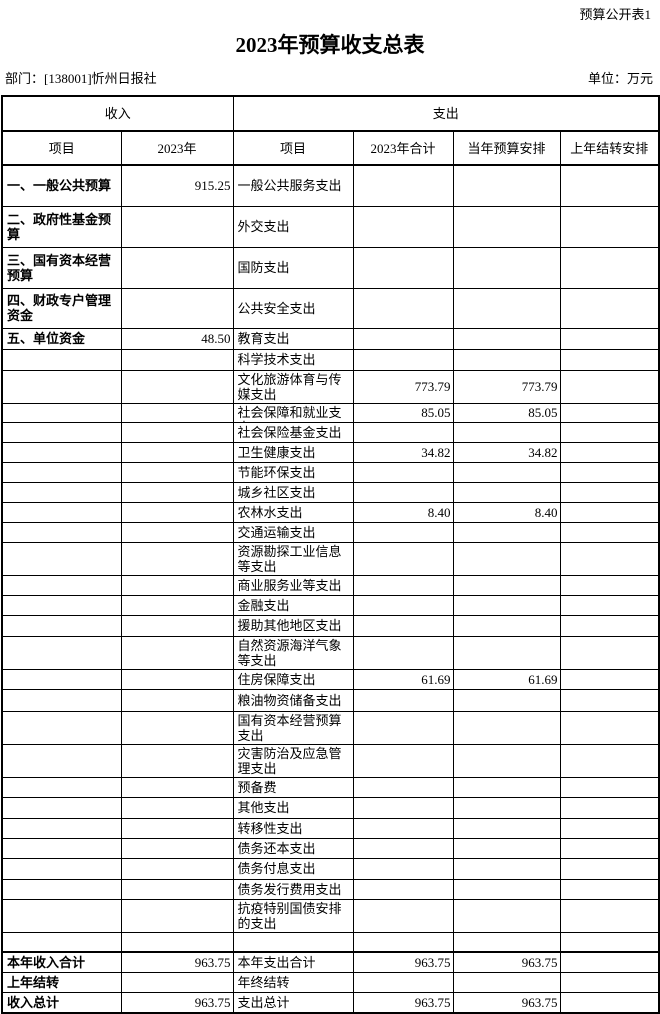 The height and width of the screenshot is (1014, 660). Describe the element at coordinates (293, 226) in the screenshot. I see `expense-item-cell: 外交支出` at that location.